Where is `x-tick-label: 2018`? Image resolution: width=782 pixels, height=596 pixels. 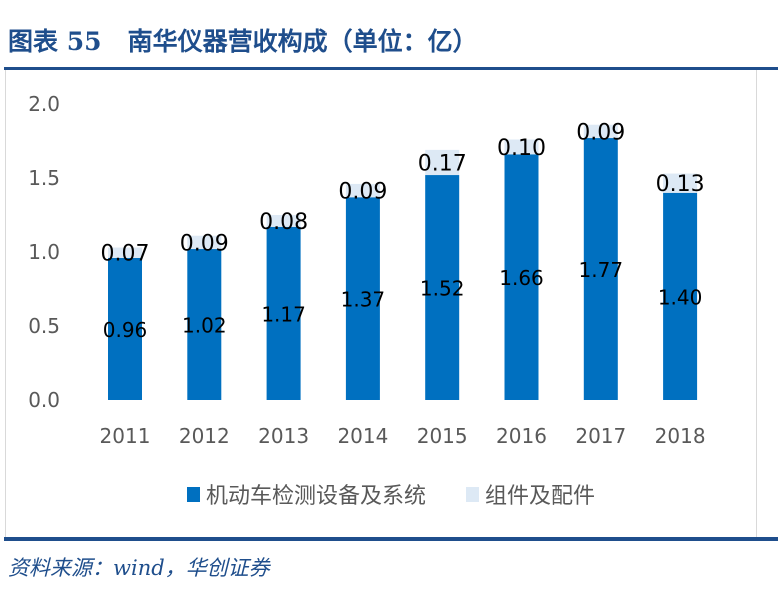
x-tick-label: 2018 is located at coordinates (680, 436).